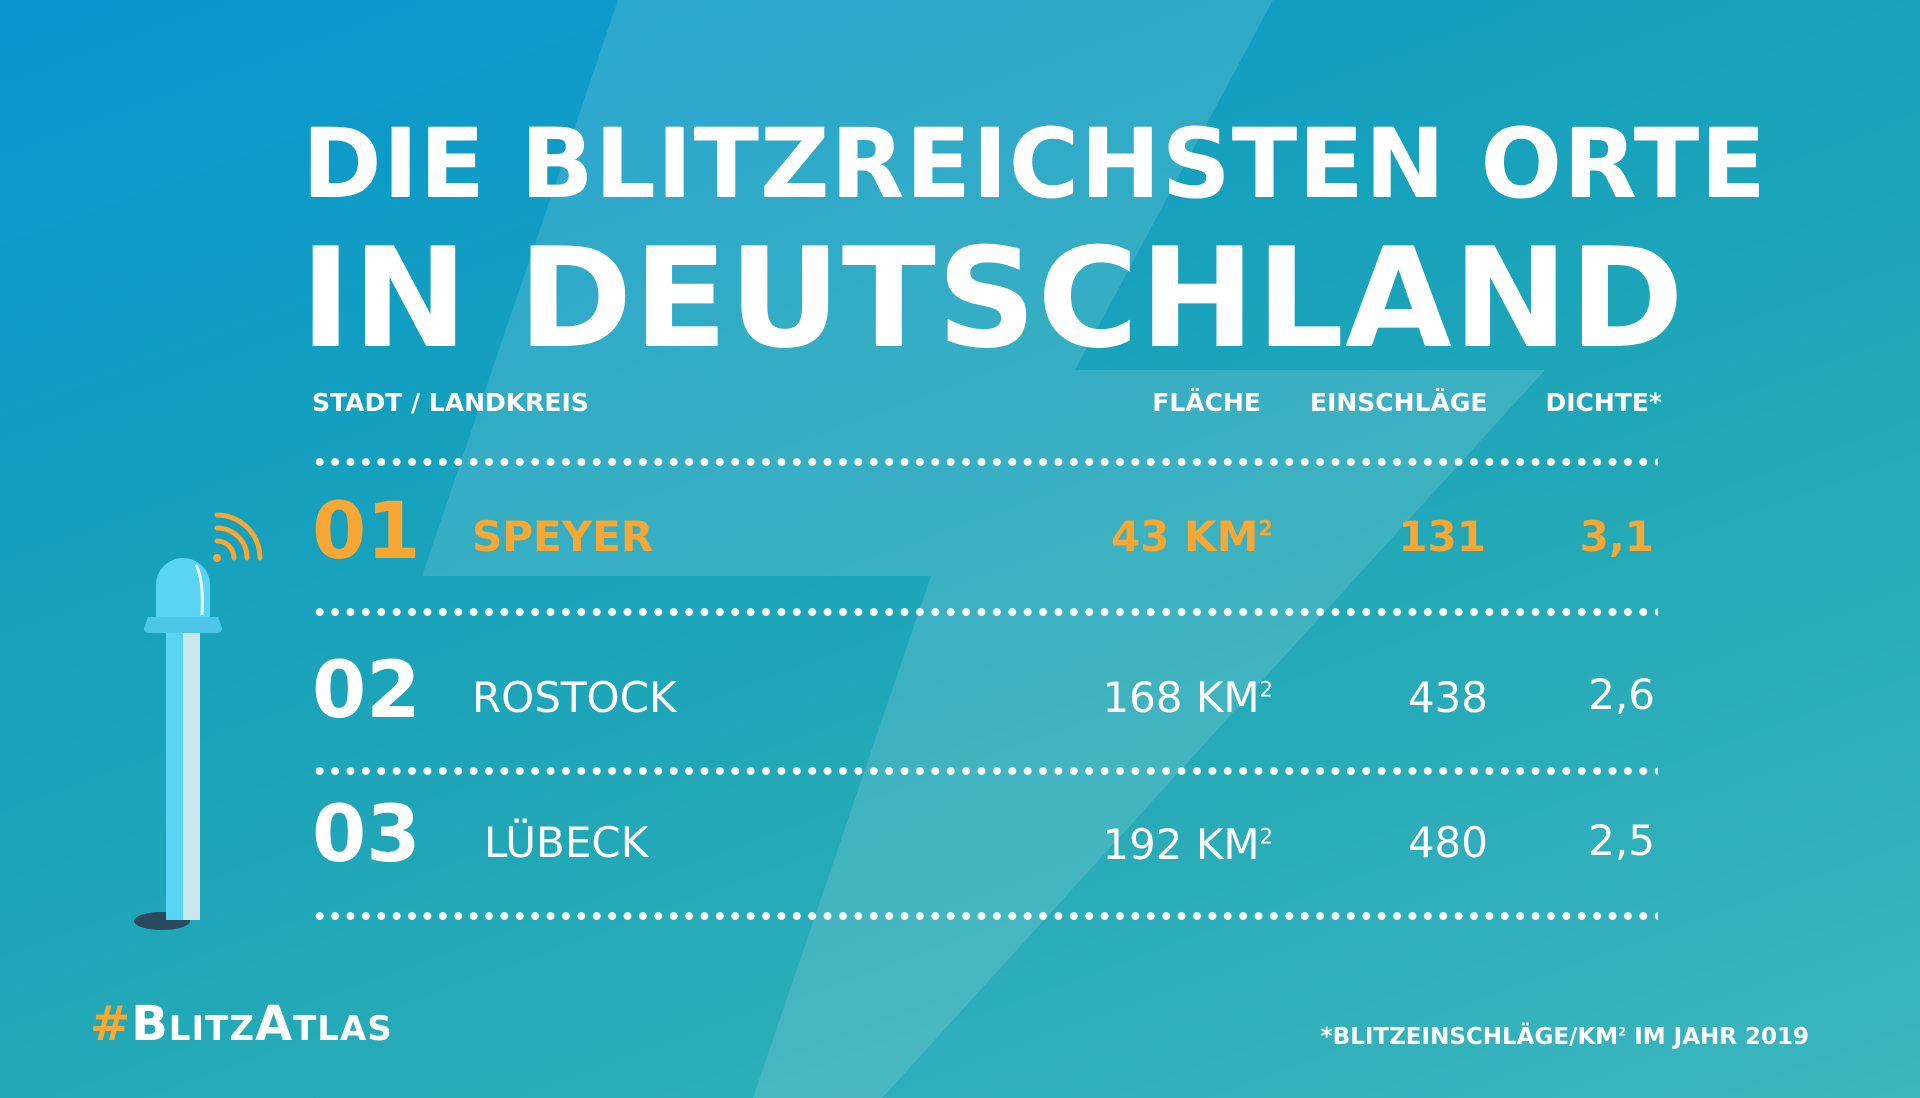  What do you see at coordinates (563, 536) in the screenshot?
I see `row-city: SPEYER` at bounding box center [563, 536].